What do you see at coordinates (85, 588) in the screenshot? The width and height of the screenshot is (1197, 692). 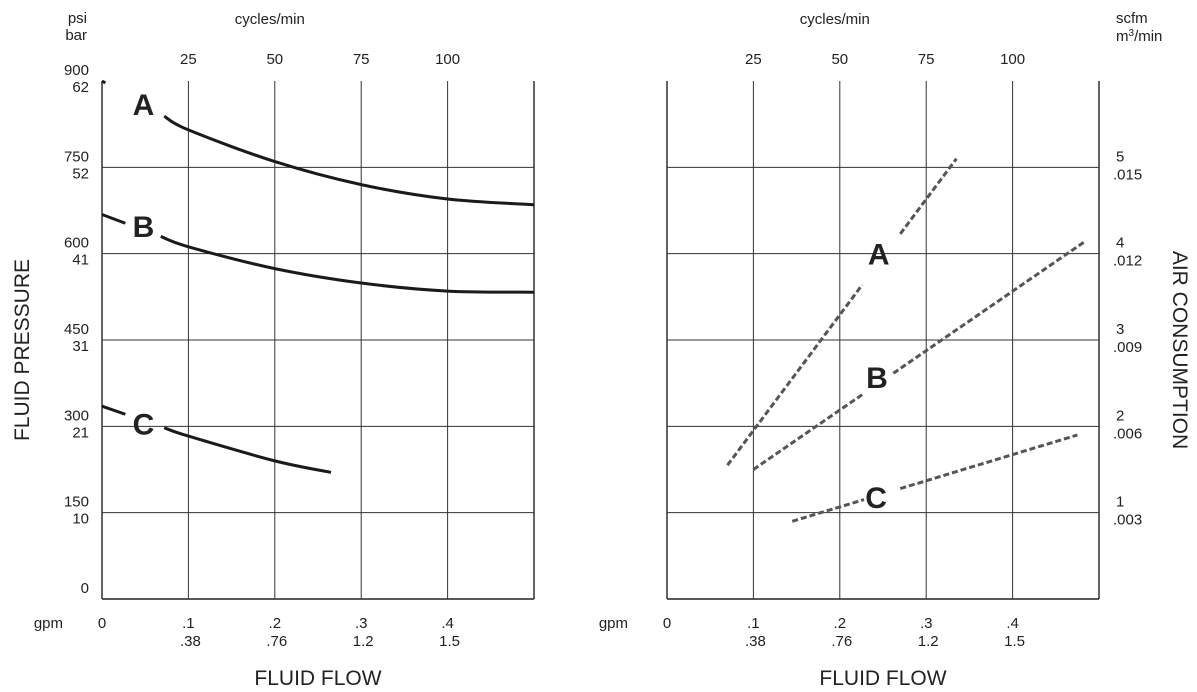 I see `y-tick-psi: 0` at bounding box center [85, 588].